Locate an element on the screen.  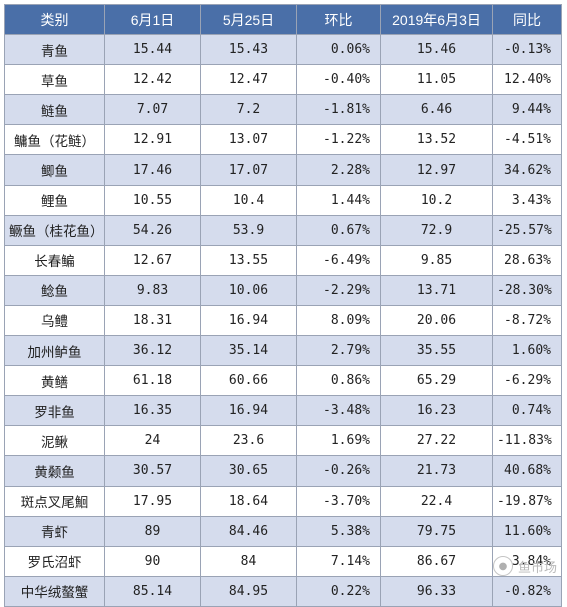
table-row: 加州鲈鱼 36.12 35.14 2.79% 35.55 1.60% is located at coordinates (283, 351).